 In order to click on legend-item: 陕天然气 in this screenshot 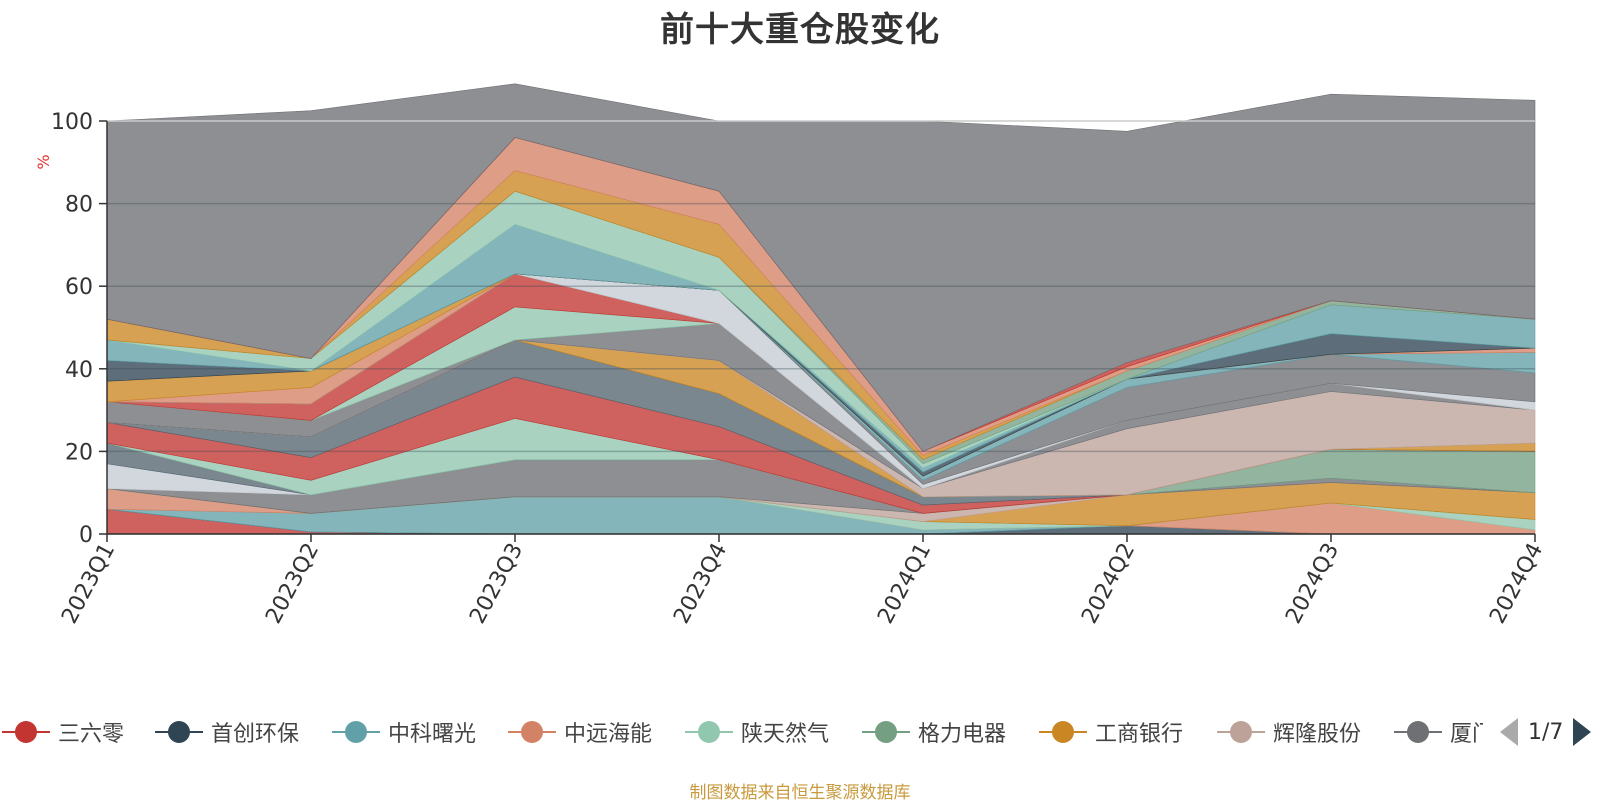, I will do `click(757, 732)`.